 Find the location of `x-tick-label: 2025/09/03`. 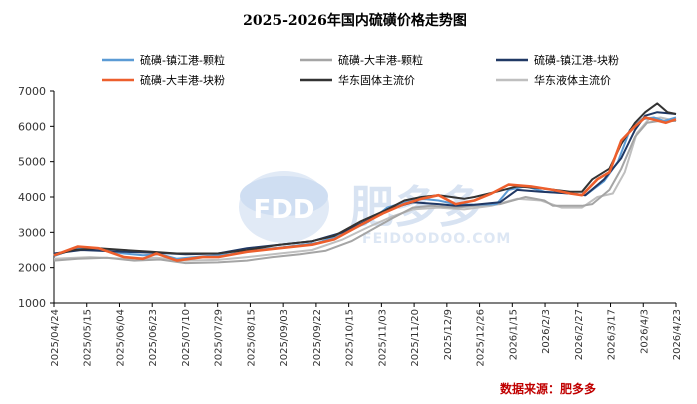

x-tick-label: 2025/09/03 is located at coordinates (284, 338).